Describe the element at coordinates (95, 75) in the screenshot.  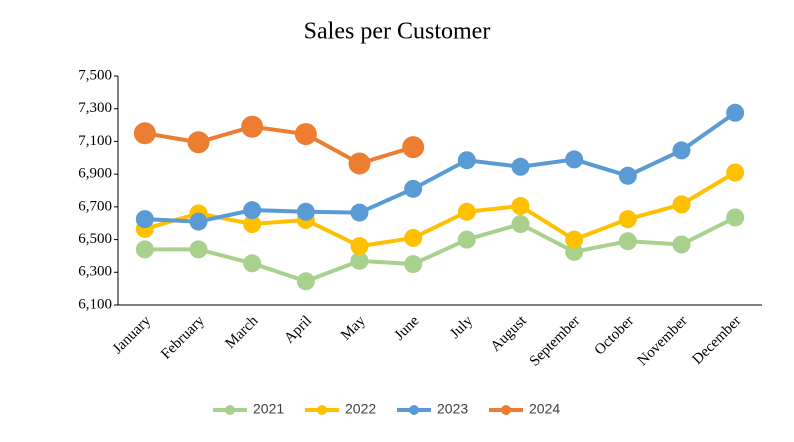
I see `y-tick-label: 7,500` at that location.